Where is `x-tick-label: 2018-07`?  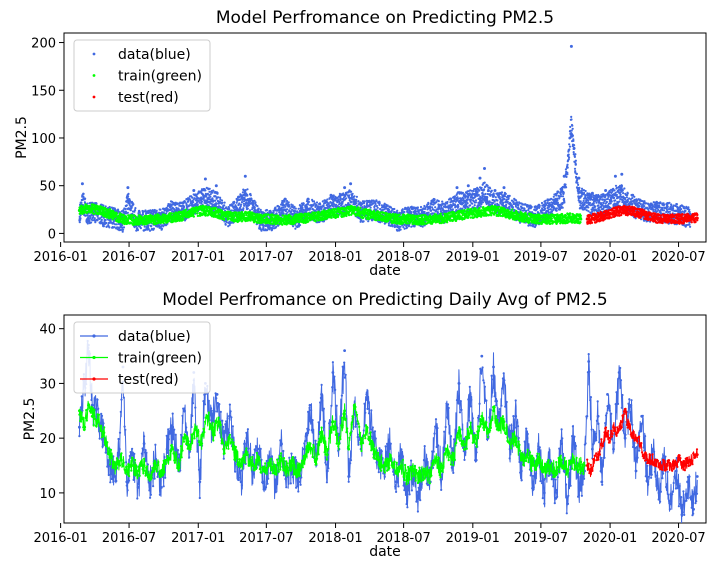
x-tick-label: 2018-07 is located at coordinates (403, 257).